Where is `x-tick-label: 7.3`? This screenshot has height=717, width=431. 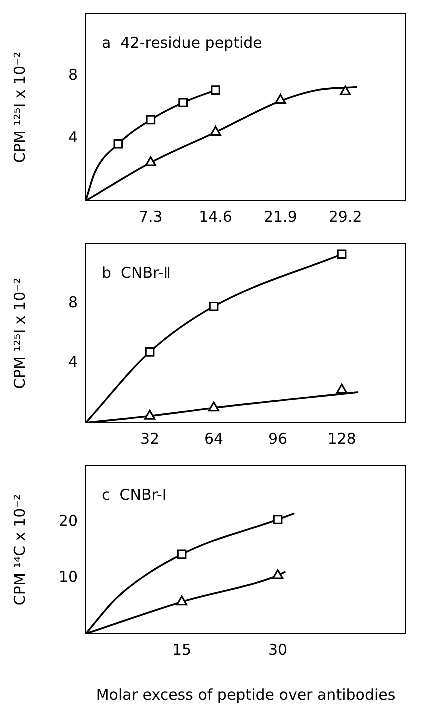
x-tick-label: 7.3 is located at coordinates (150, 217).